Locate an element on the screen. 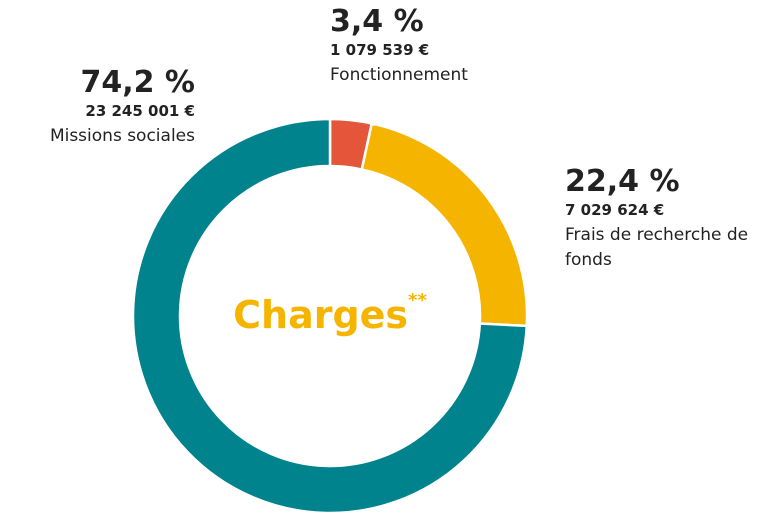 This screenshot has height=513, width=782. category-label: Fonctionnement is located at coordinates (399, 74).